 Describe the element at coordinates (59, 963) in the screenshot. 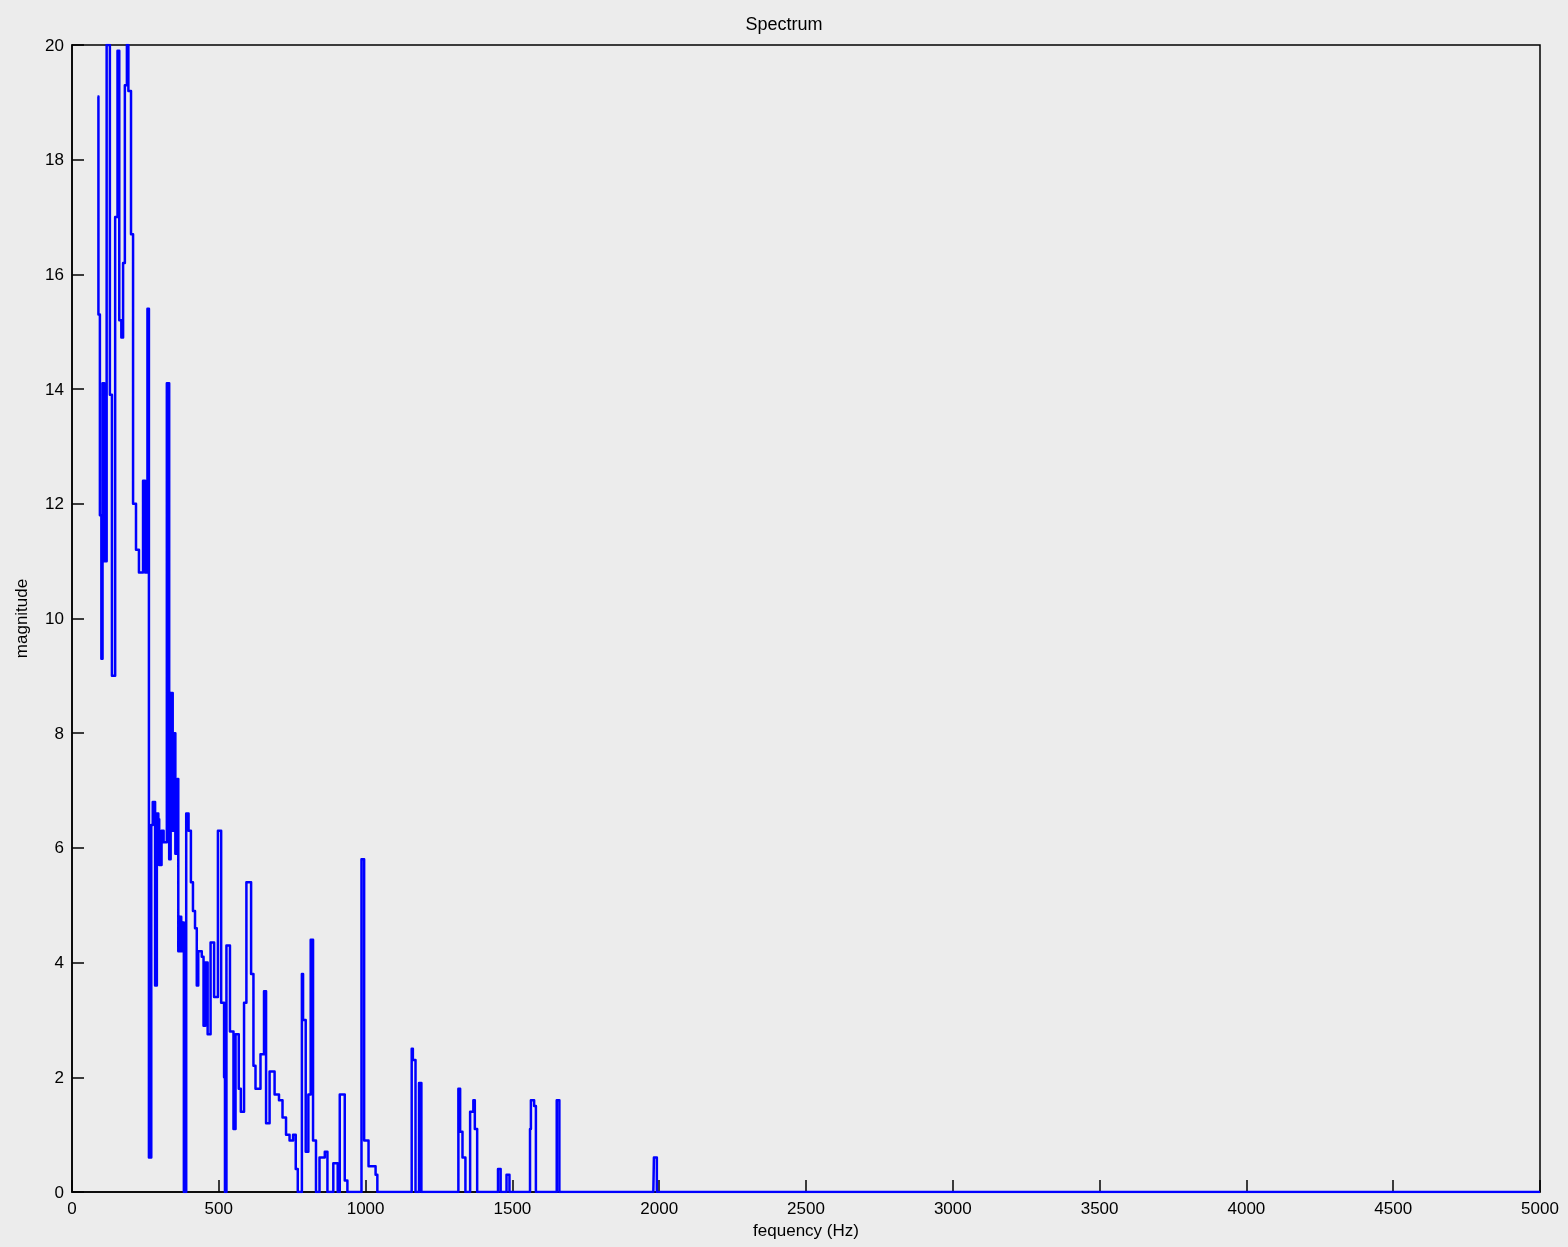

I see `y-tick-label: 4` at that location.